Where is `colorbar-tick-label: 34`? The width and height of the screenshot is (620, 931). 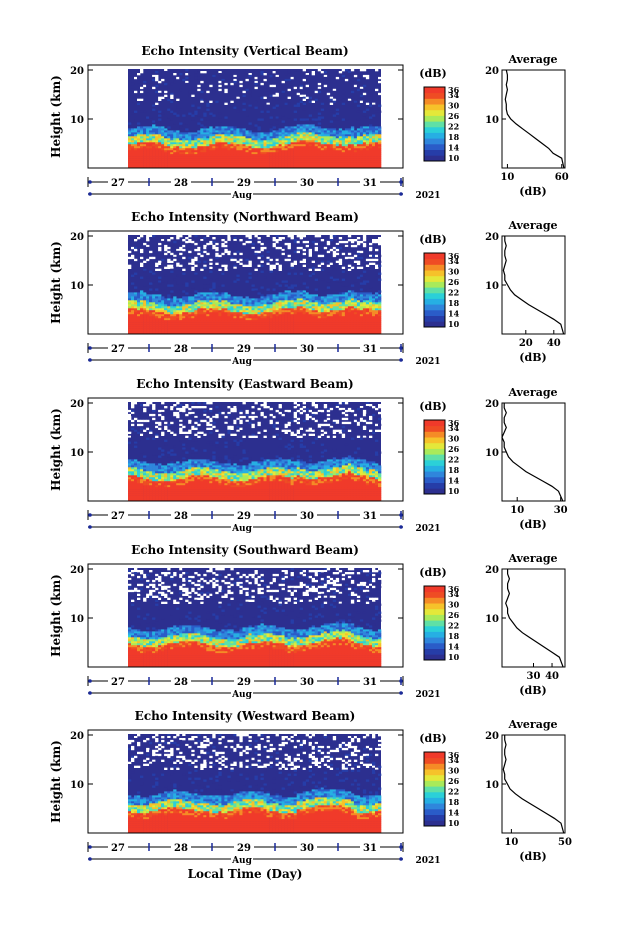 colorbar-tick-label: 34 is located at coordinates (454, 95).